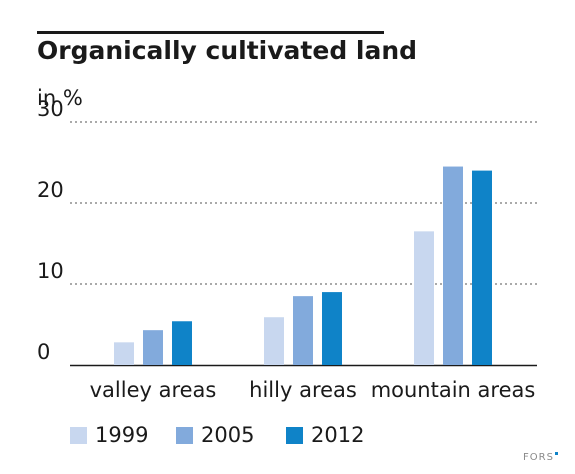 Image resolution: width=575 pixels, height=474 pixels. Describe the element at coordinates (274, 341) in the screenshot. I see `bar-hilly-areas-1999` at that location.